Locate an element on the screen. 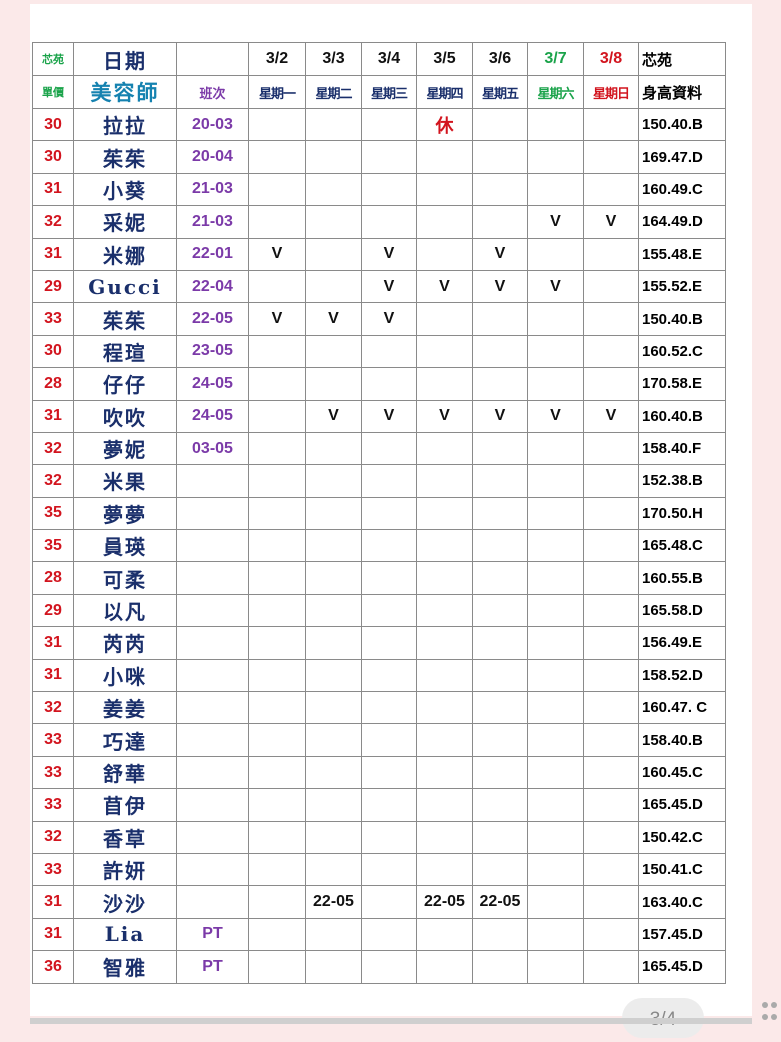 Image resolution: width=781 pixels, height=1042 pixels. shift-cell: 20-03 is located at coordinates (212, 124).